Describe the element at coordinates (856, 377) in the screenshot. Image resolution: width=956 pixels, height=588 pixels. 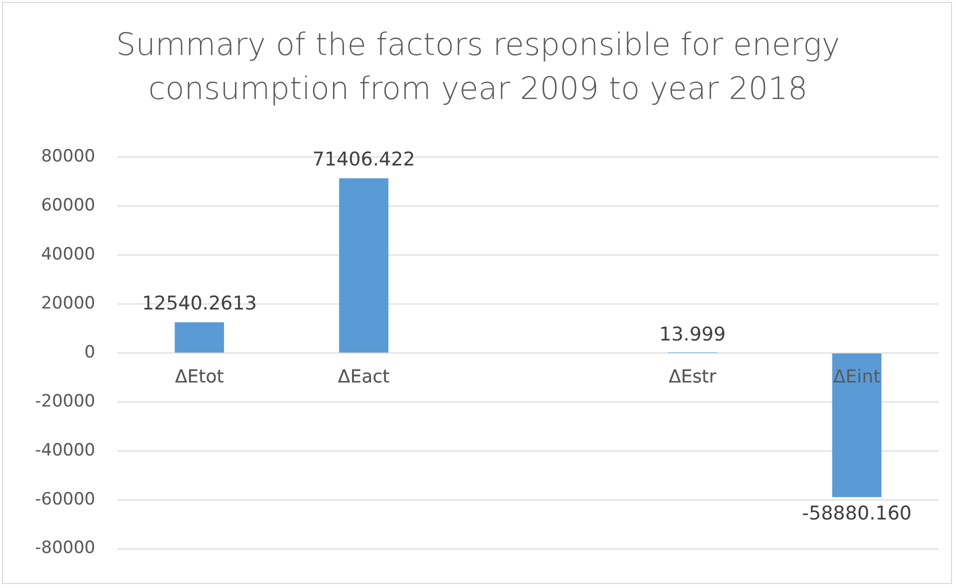
I see `x-tick-label: ΔEint` at that location.